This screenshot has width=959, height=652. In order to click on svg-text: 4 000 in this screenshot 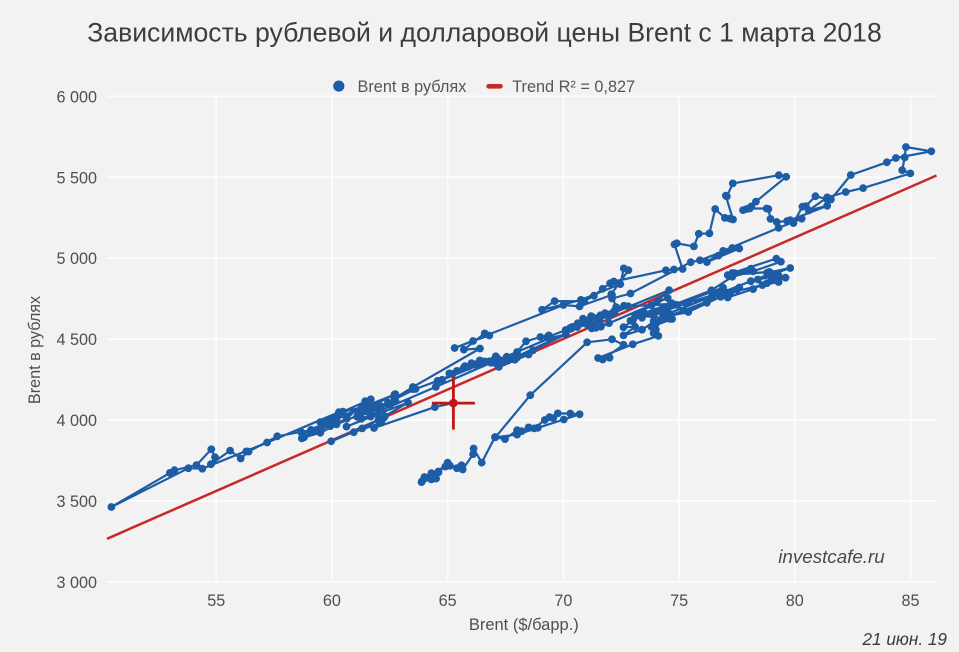, I will do `click(76, 421)`.